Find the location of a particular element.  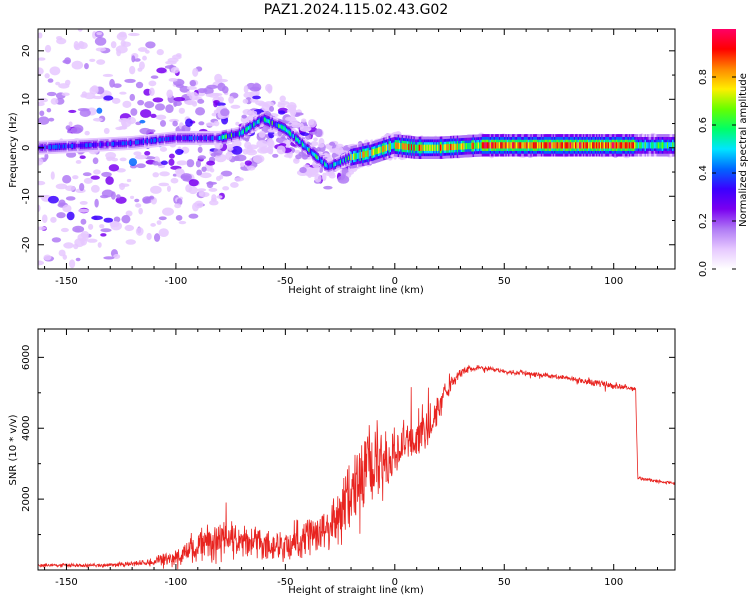

colorbar-label: Normalized spectral amplitude is located at coordinates (743, 150).